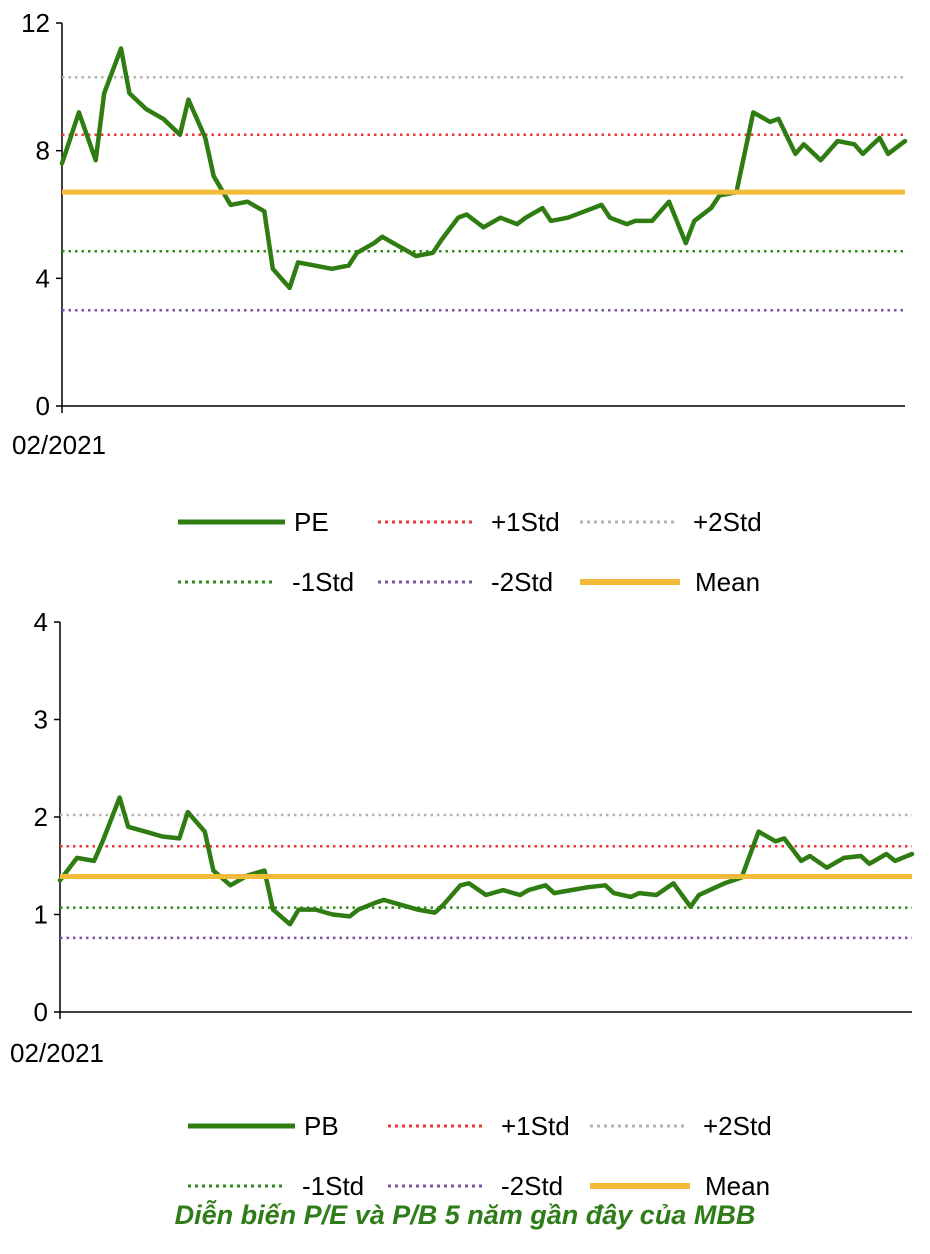 The width and height of the screenshot is (930, 1254). What do you see at coordinates (522, 582) in the screenshot?
I see `legend-minus2-label: -2Std` at bounding box center [522, 582].